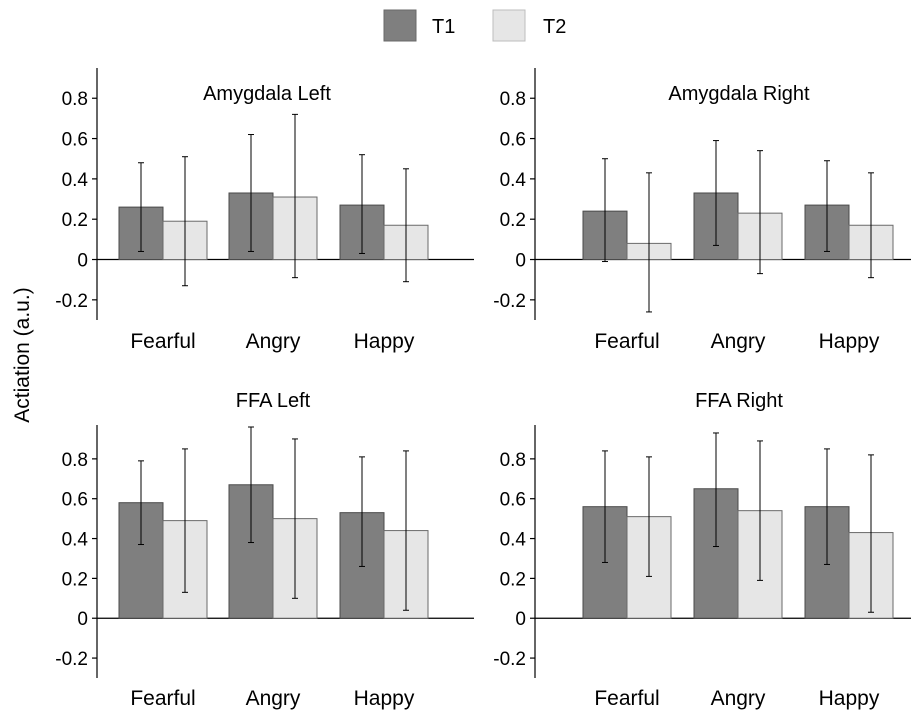  Describe the element at coordinates (22, 354) in the screenshot. I see `y-axis-label: Actiation (a.u.)` at that location.